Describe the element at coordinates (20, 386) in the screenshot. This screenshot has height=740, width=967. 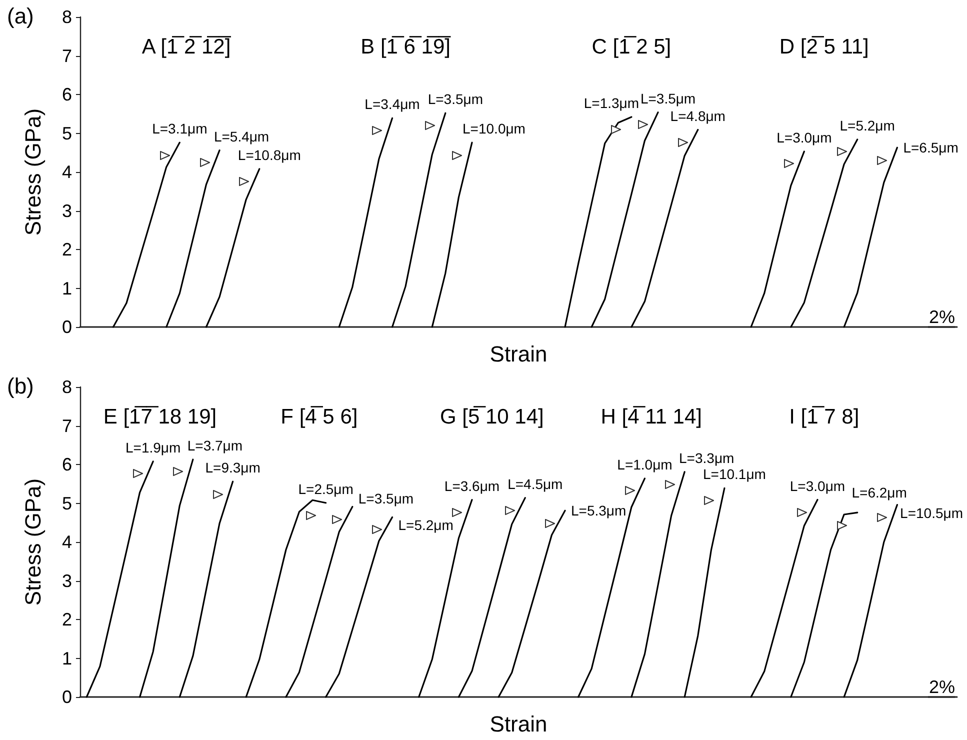
I see `chart-title: (b)` at that location.